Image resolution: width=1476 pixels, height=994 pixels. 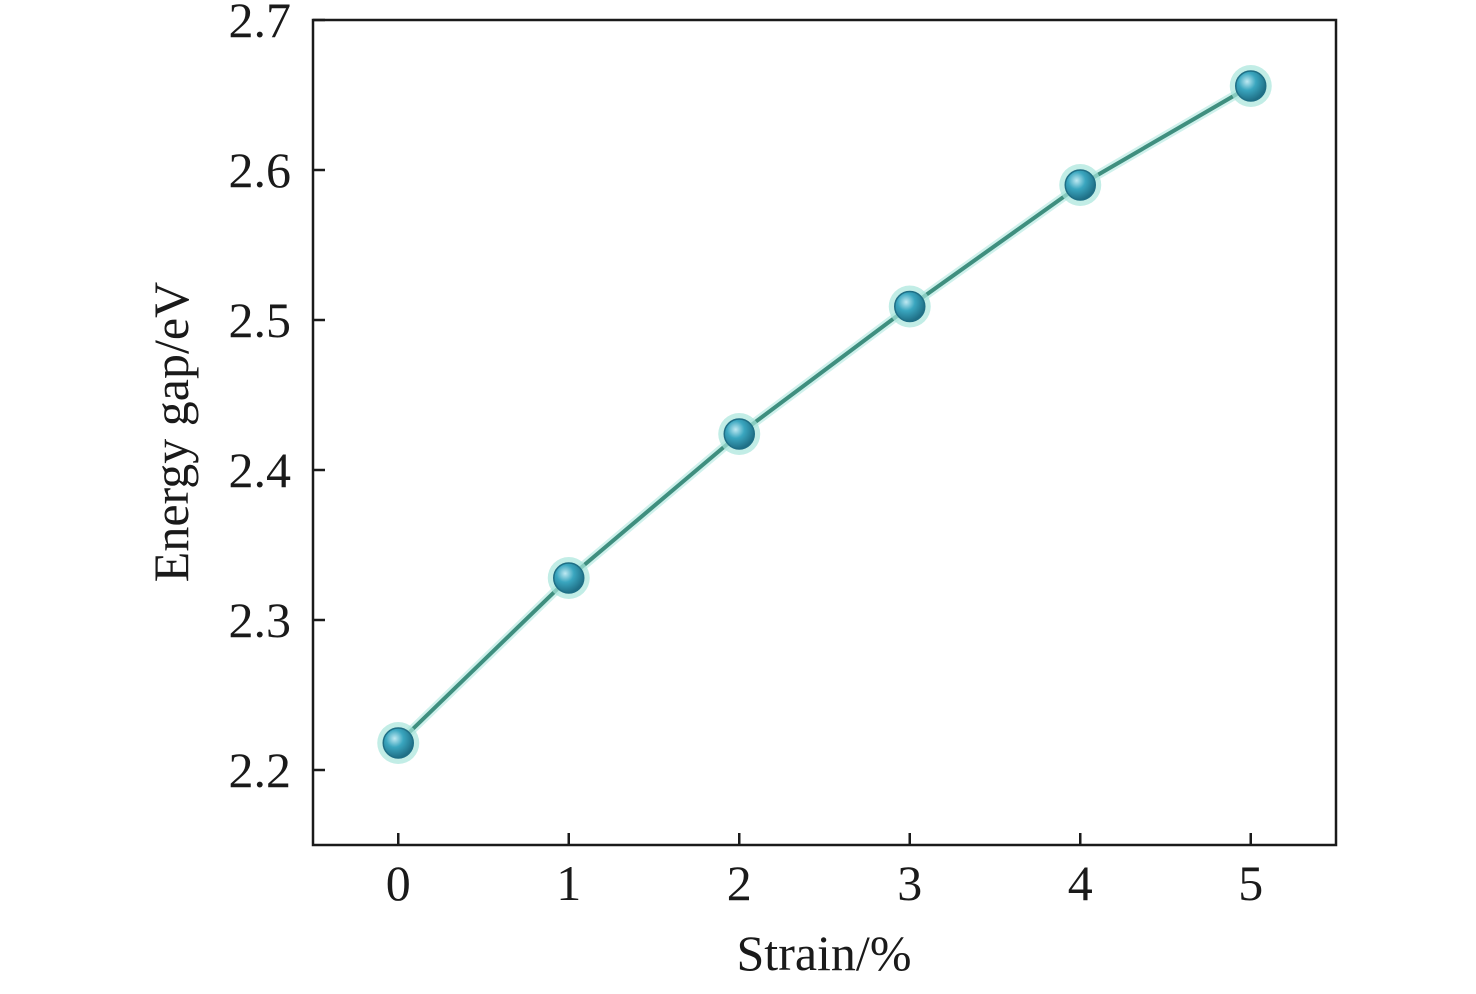 I want to click on y-tick-label: 2.2, so click(x=260, y=770).